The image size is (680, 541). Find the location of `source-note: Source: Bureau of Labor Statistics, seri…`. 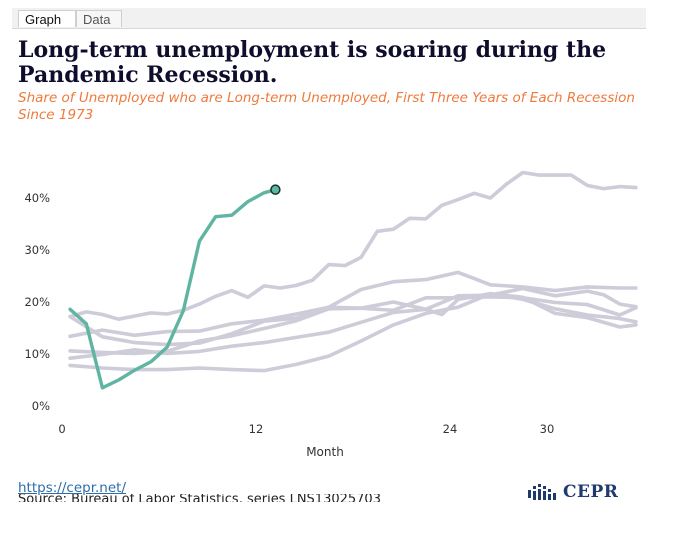

source-note: Source: Bureau of Labor Statistics, seri… is located at coordinates (233, 498).